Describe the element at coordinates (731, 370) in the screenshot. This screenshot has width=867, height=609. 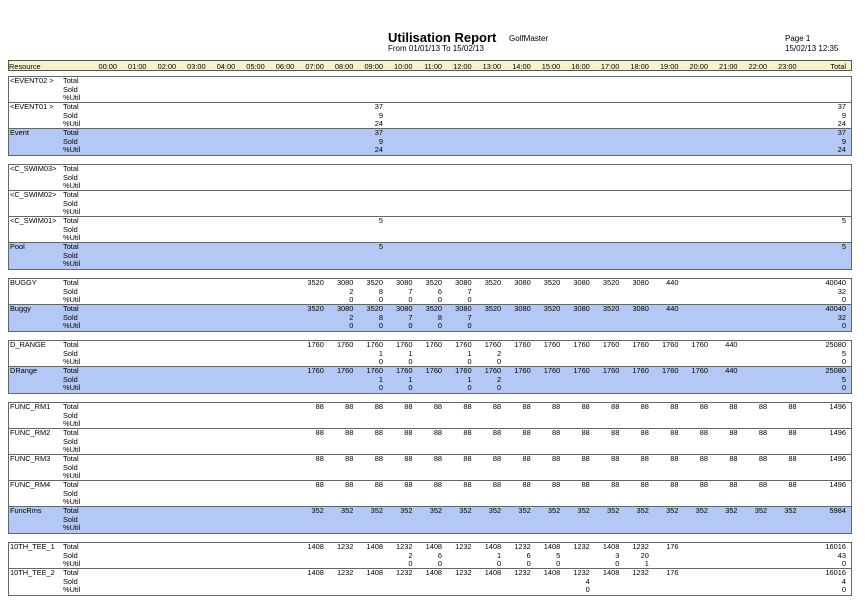
I see `hour-value: 440` at that location.